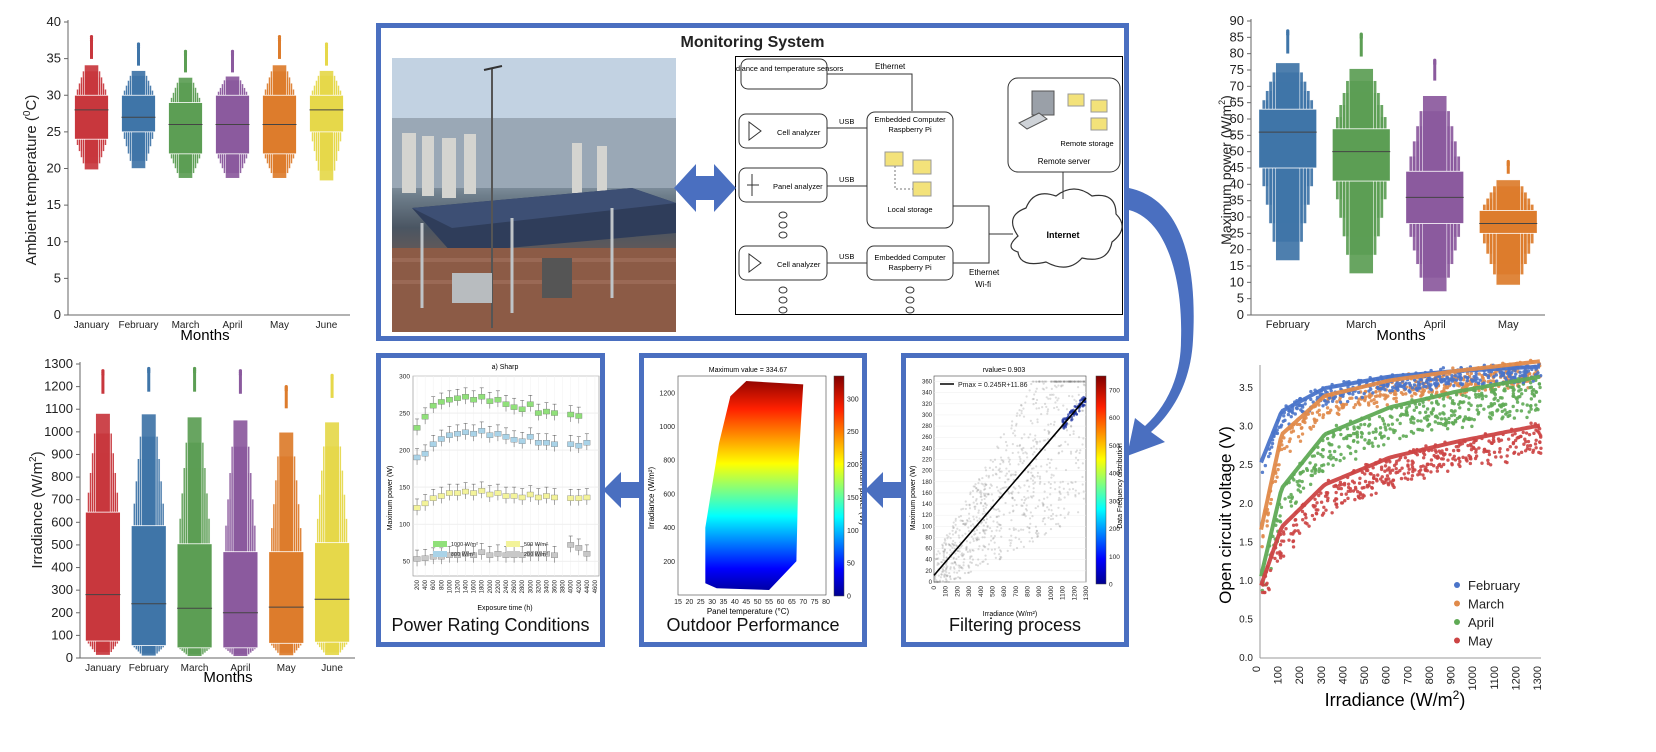 The height and width of the screenshot is (752, 1656). Describe the element at coordinates (138, 325) in the screenshot. I see `month-tick-label: February` at that location.